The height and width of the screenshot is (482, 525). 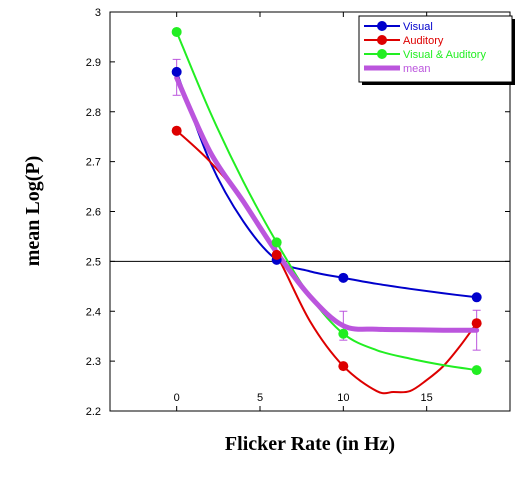 What do you see at coordinates (427, 398) in the screenshot?
I see `x-tick-label: 15` at bounding box center [427, 398].